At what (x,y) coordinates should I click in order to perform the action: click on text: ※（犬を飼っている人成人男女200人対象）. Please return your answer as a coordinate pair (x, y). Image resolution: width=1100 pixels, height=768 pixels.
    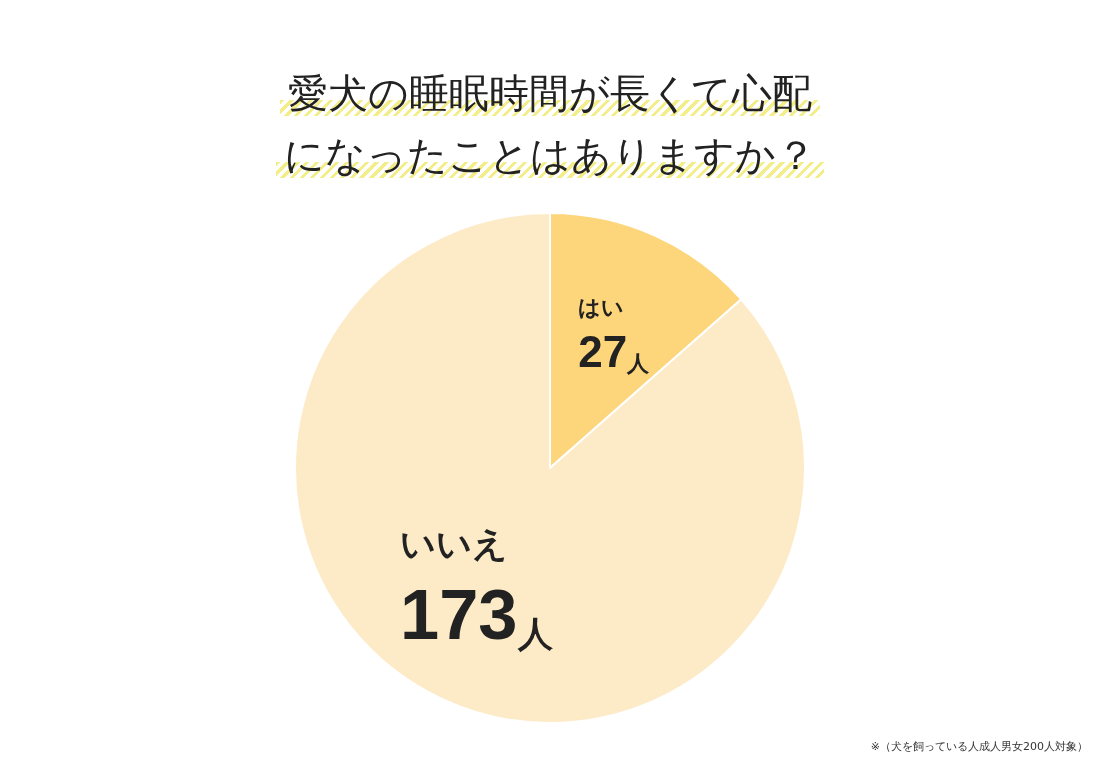
    Looking at the image, I should click on (979, 746).